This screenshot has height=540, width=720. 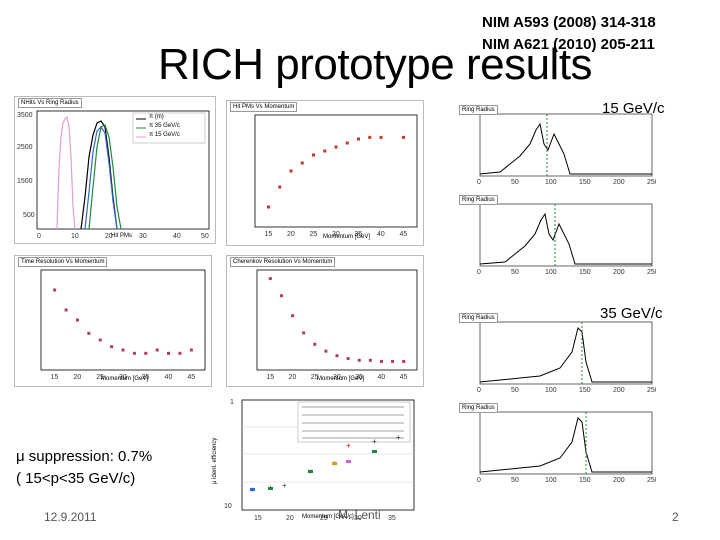 I want to click on legend: π (m) π 35 GeV/c π 15 GeV/c, so click(x=164, y=126).